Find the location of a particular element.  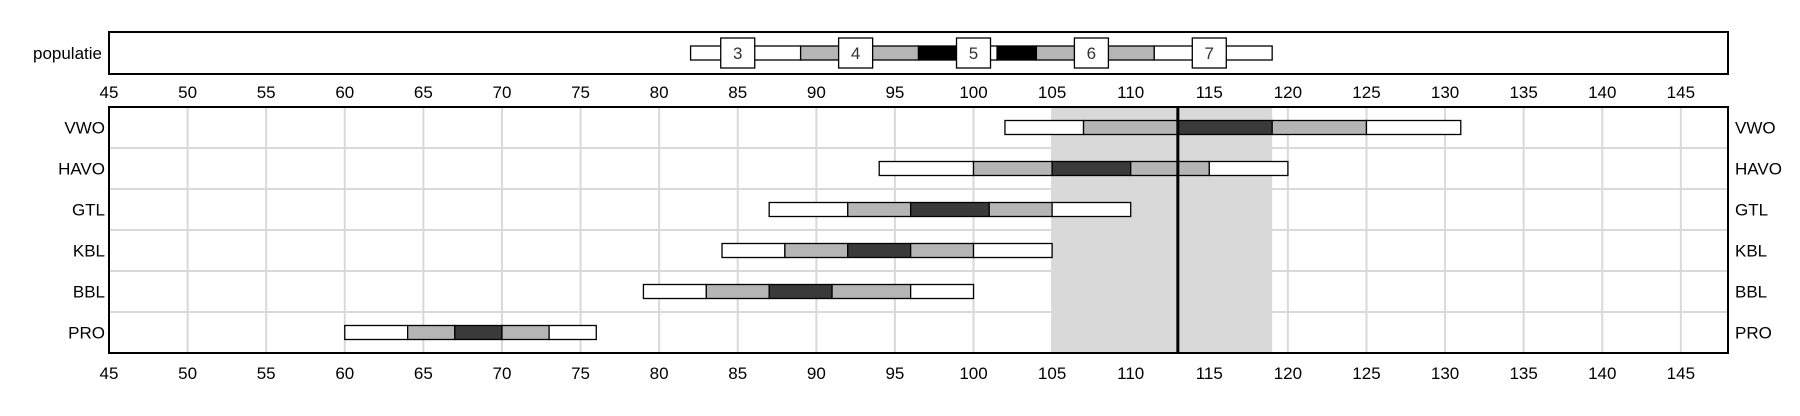

level-badge-label: 3 is located at coordinates (737, 53).